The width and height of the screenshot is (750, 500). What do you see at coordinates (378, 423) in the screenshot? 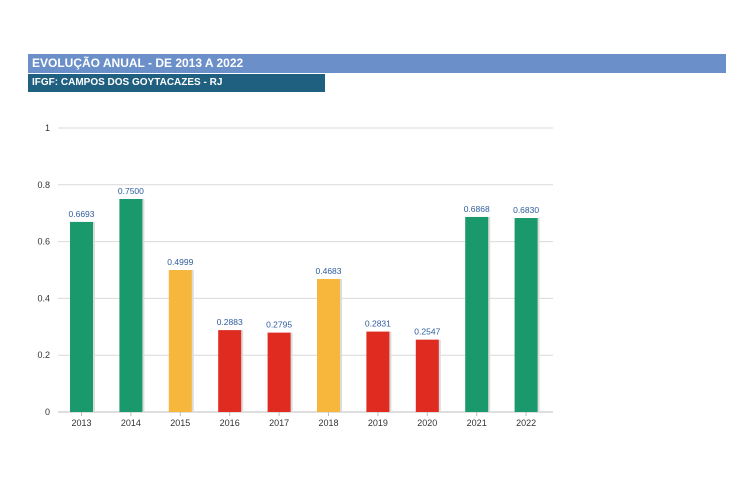
I see `x-tick-label: 2019` at bounding box center [378, 423].